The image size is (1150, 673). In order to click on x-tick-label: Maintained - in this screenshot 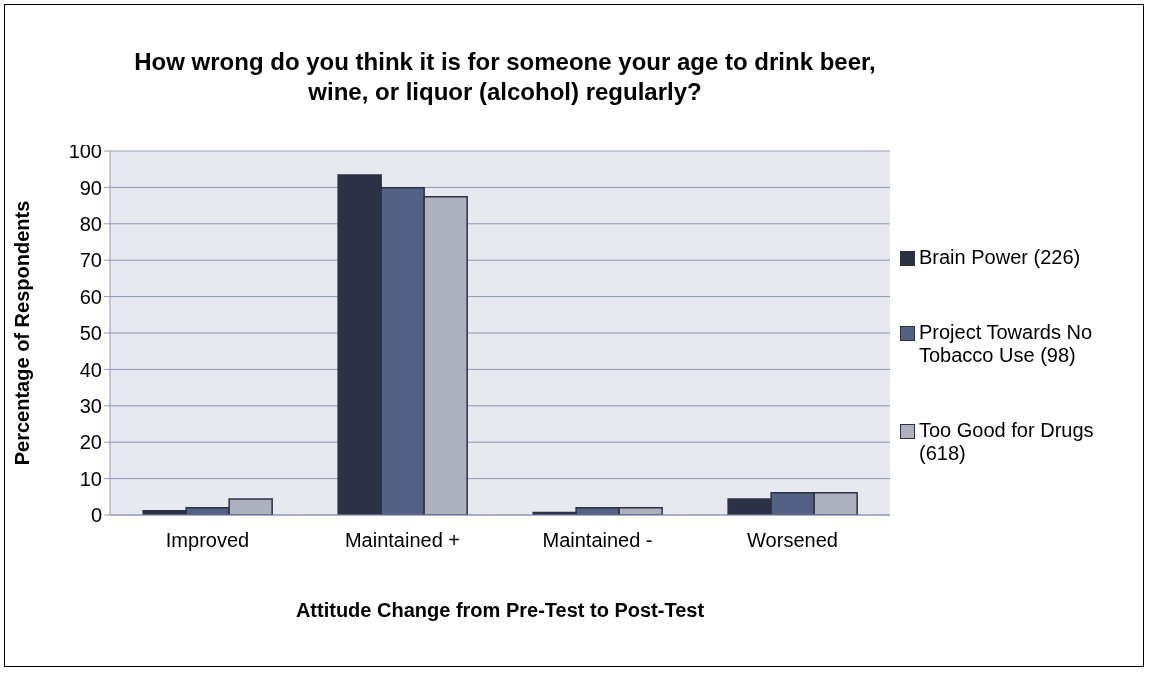, I will do `click(597, 540)`.